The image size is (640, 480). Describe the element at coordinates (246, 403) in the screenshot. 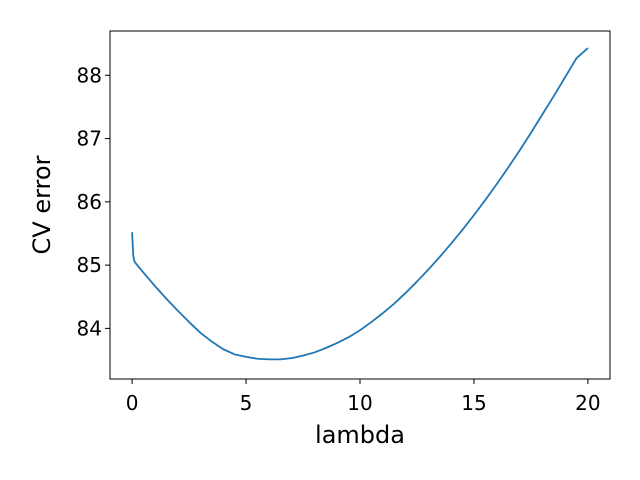

I see `x-tick-label: 5` at that location.